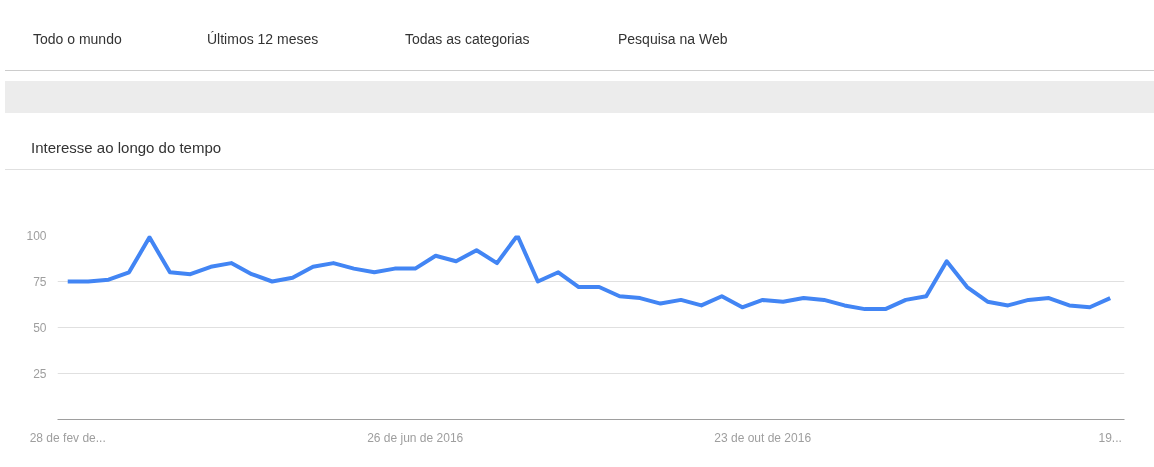 This screenshot has height=467, width=1154. Describe the element at coordinates (763, 437) in the screenshot. I see `x-tick-label: 23 de out de 2016` at that location.